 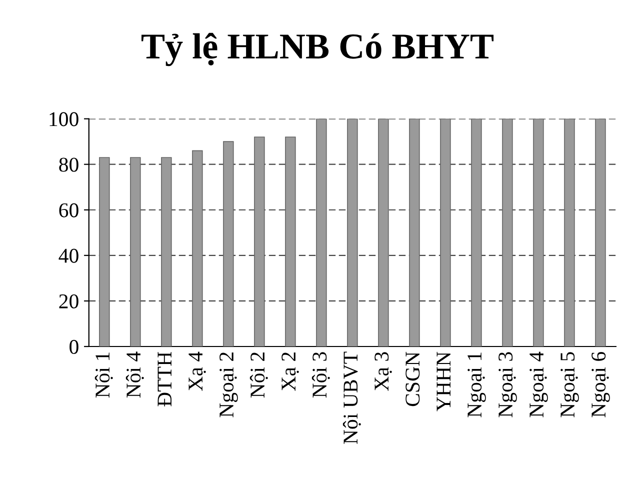 What do you see at coordinates (64, 119) in the screenshot?
I see `y-tick-label: 100` at bounding box center [64, 119].